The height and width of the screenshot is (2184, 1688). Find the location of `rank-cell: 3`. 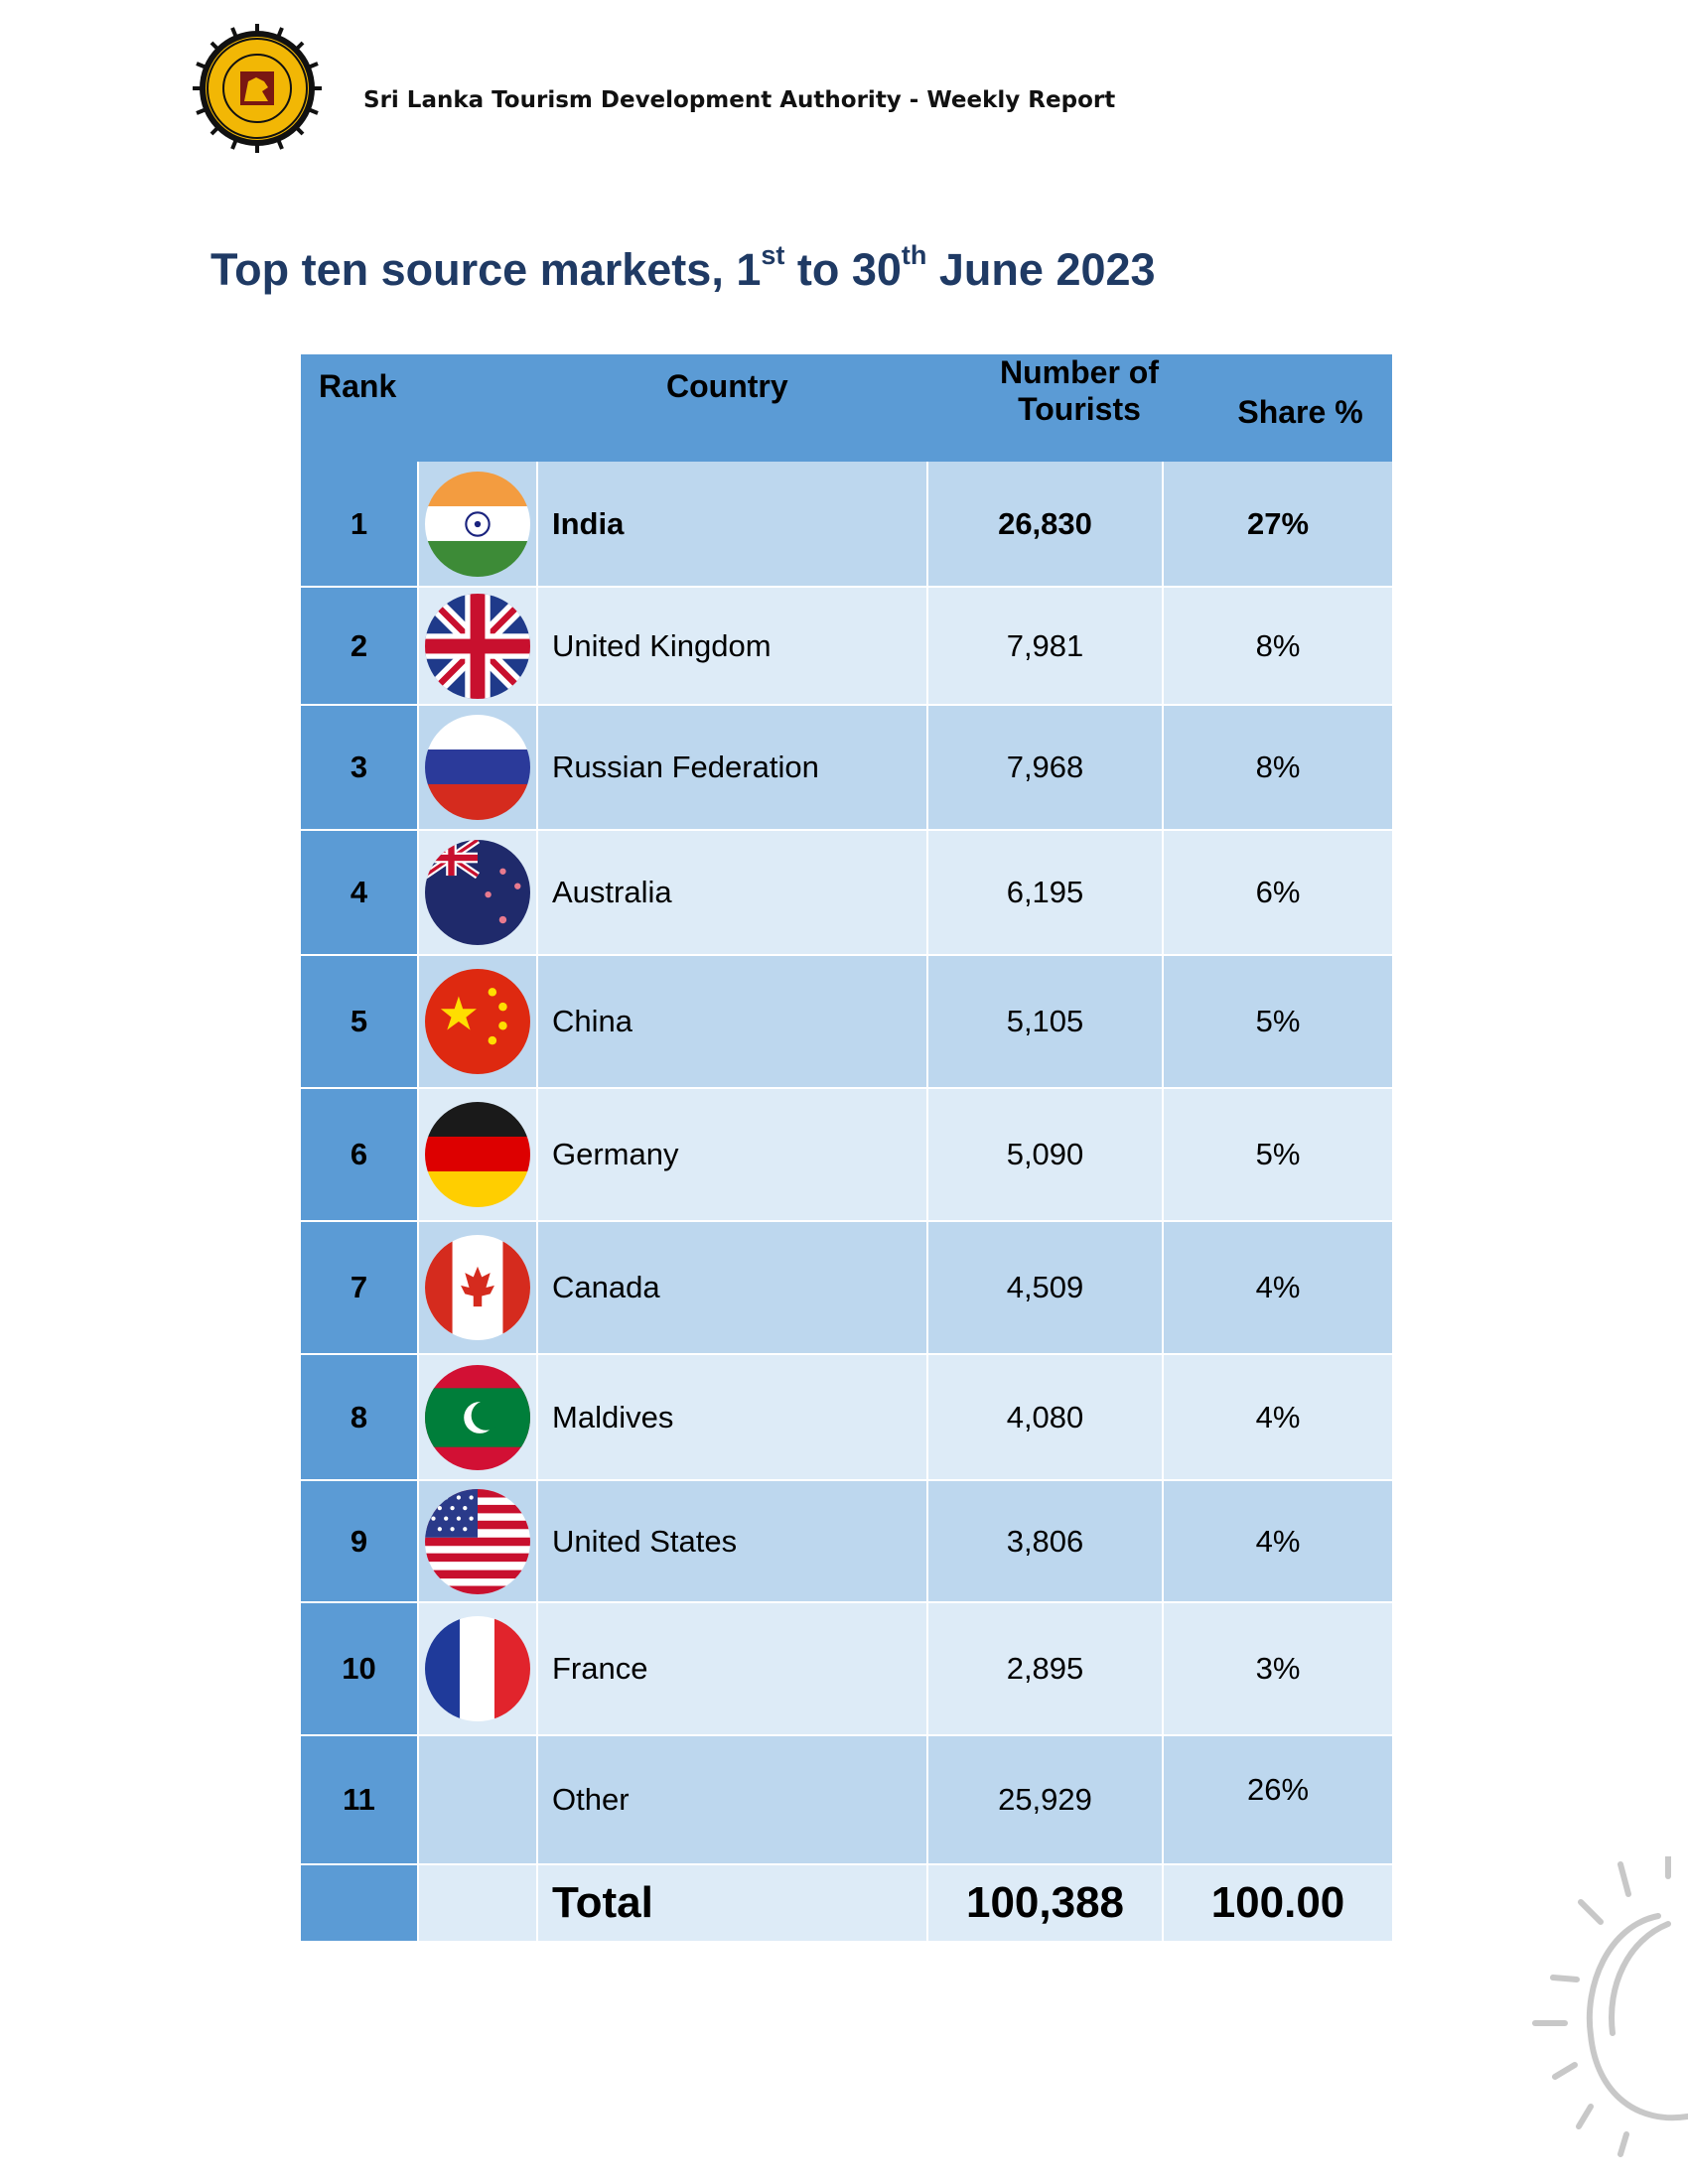

rank-cell: 3 is located at coordinates (359, 767).